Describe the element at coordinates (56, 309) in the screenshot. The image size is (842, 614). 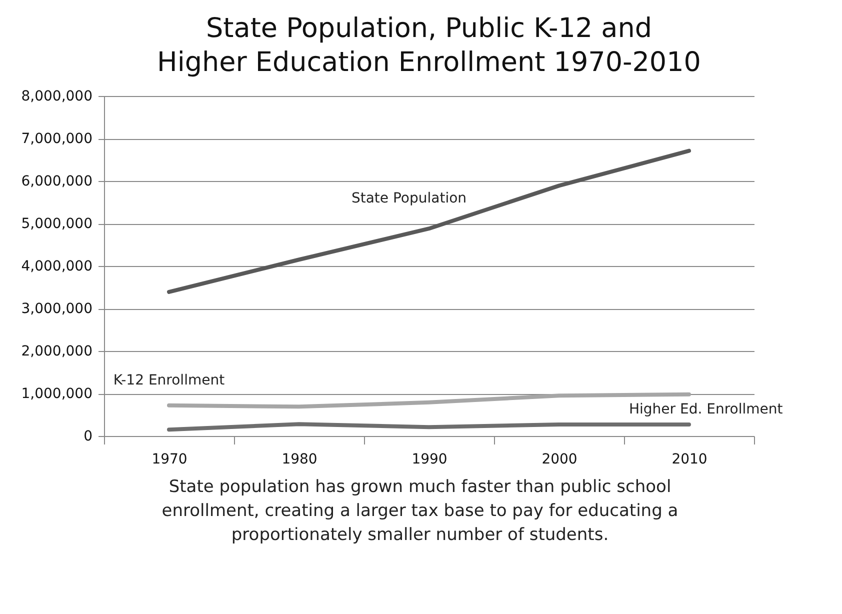
I see `y-tick-label: 3,000,000` at that location.